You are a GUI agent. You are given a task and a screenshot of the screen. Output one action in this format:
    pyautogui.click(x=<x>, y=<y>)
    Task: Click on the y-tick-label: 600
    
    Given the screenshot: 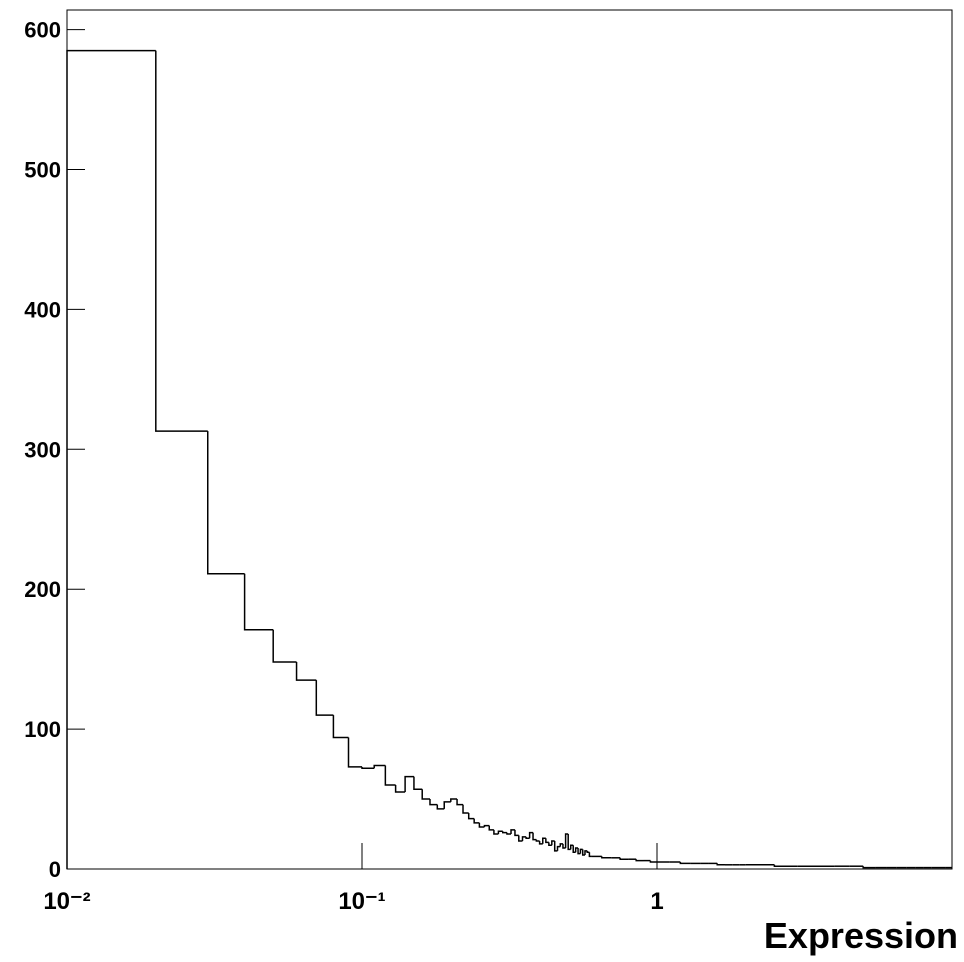 What is the action you would take?
    pyautogui.click(x=42, y=30)
    